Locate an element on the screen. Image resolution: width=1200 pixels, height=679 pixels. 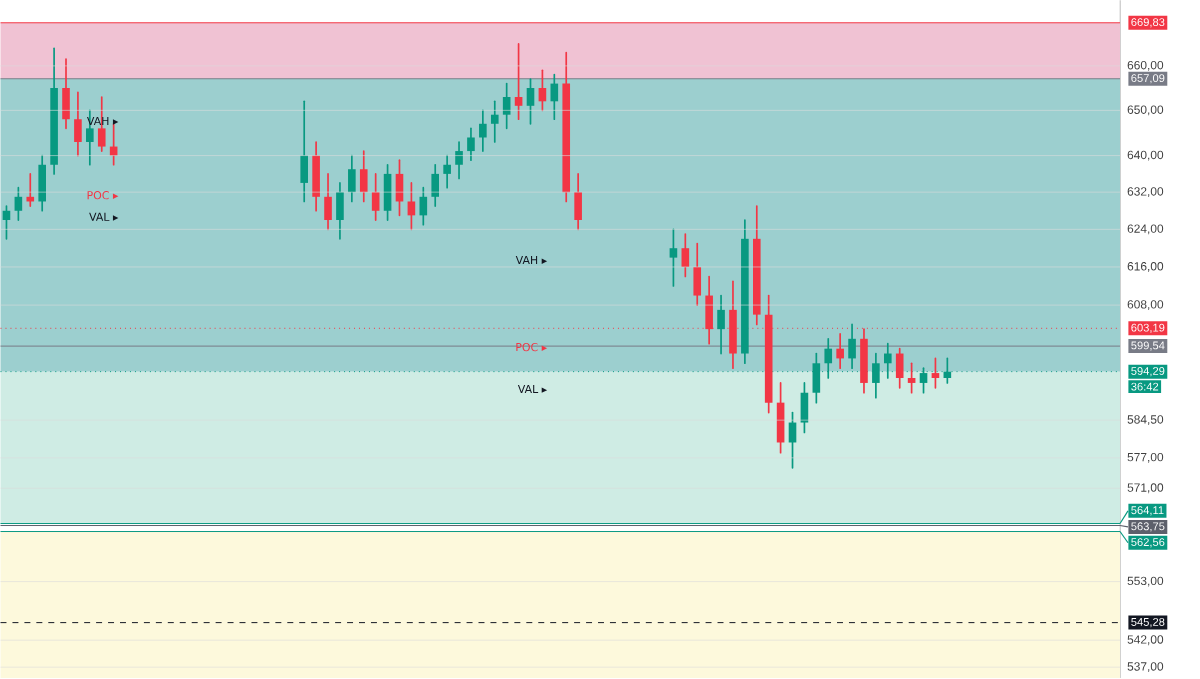
y-tick-label: 660,00 is located at coordinates (1145, 65).